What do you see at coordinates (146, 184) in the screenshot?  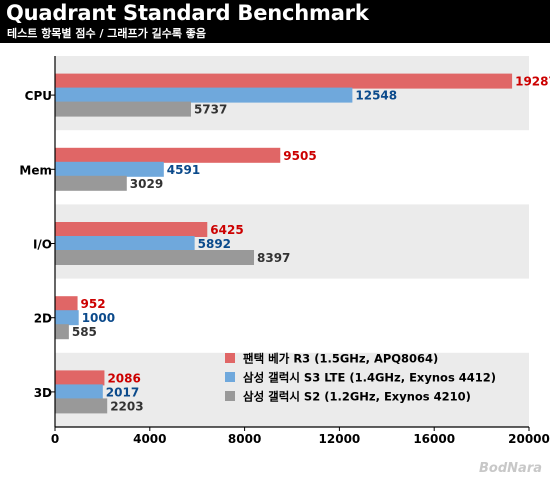 I see `data-label: 3029` at bounding box center [146, 184].